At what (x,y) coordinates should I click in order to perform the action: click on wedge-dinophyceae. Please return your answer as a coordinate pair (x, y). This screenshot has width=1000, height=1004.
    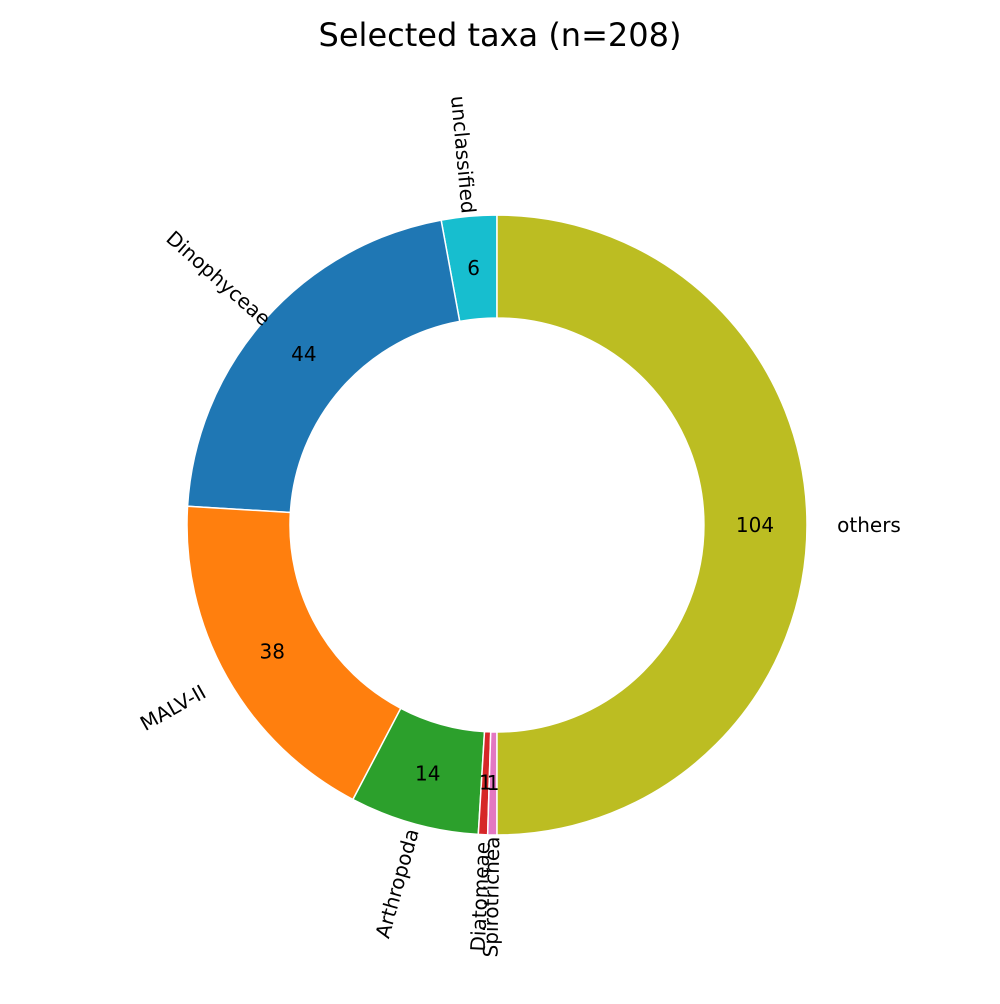
    Looking at the image, I should click on (323, 366).